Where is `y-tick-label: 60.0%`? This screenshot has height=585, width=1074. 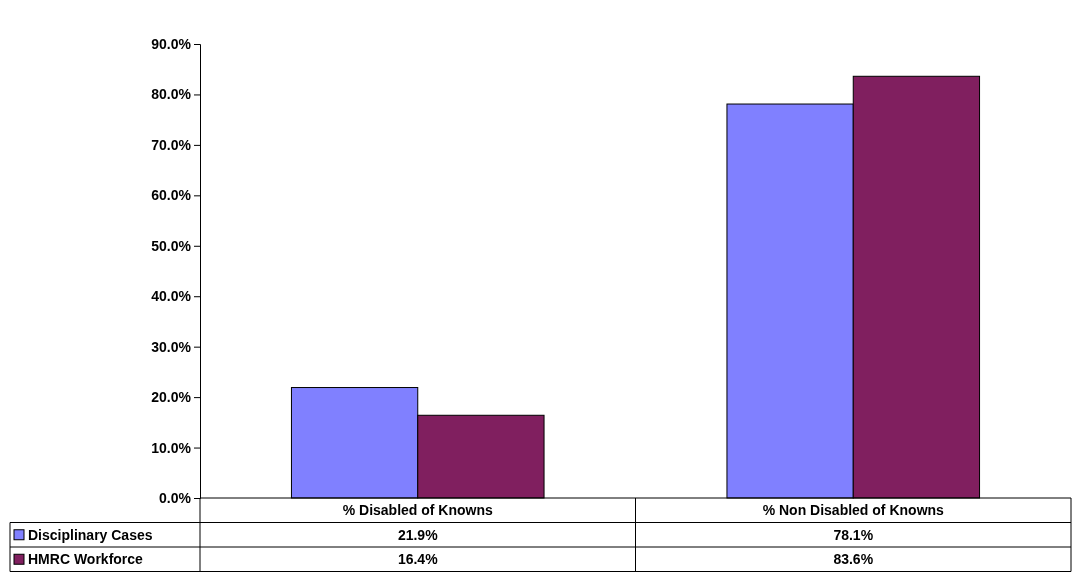
y-tick-label: 60.0% is located at coordinates (171, 195).